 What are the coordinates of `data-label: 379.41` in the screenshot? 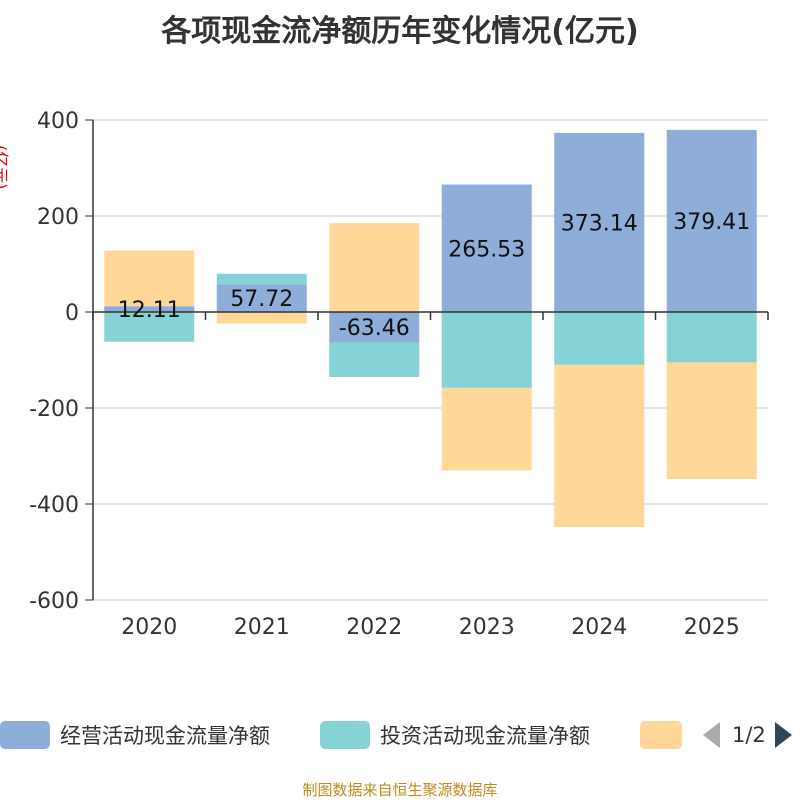 It's located at (711, 222).